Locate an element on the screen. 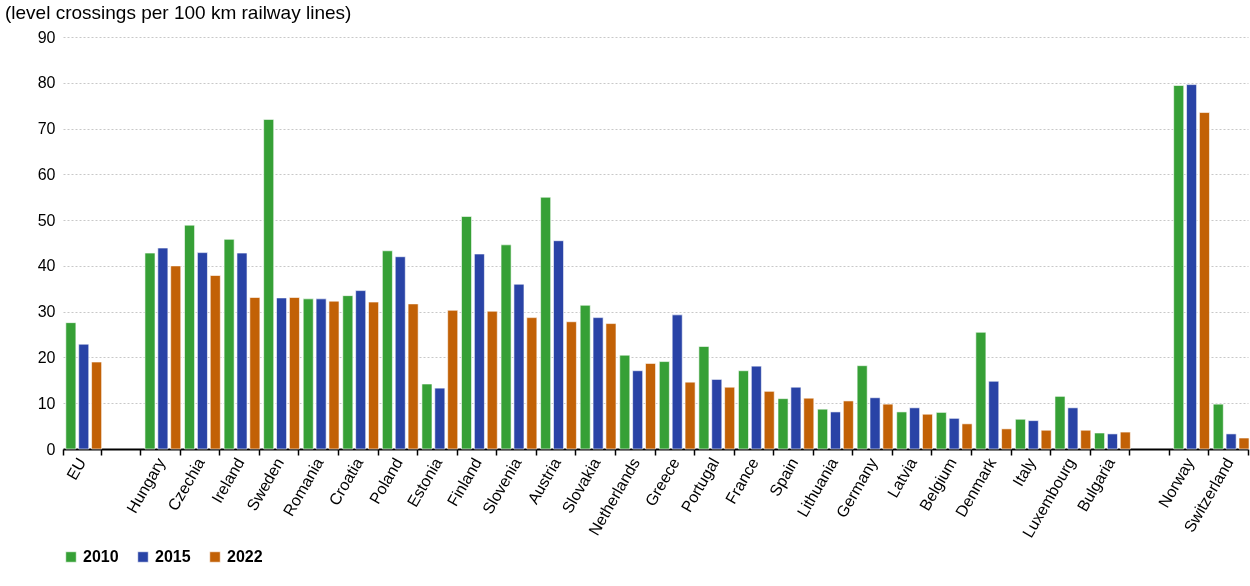  y-tick-label: 50 is located at coordinates (46, 220).